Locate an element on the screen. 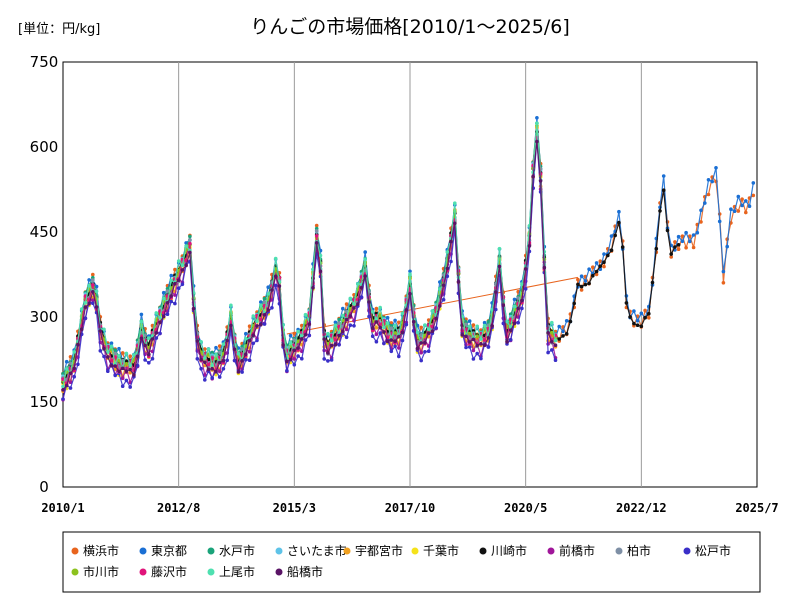 The width and height of the screenshot is (800, 600). x-tick-label: 2020/5 is located at coordinates (525, 508).